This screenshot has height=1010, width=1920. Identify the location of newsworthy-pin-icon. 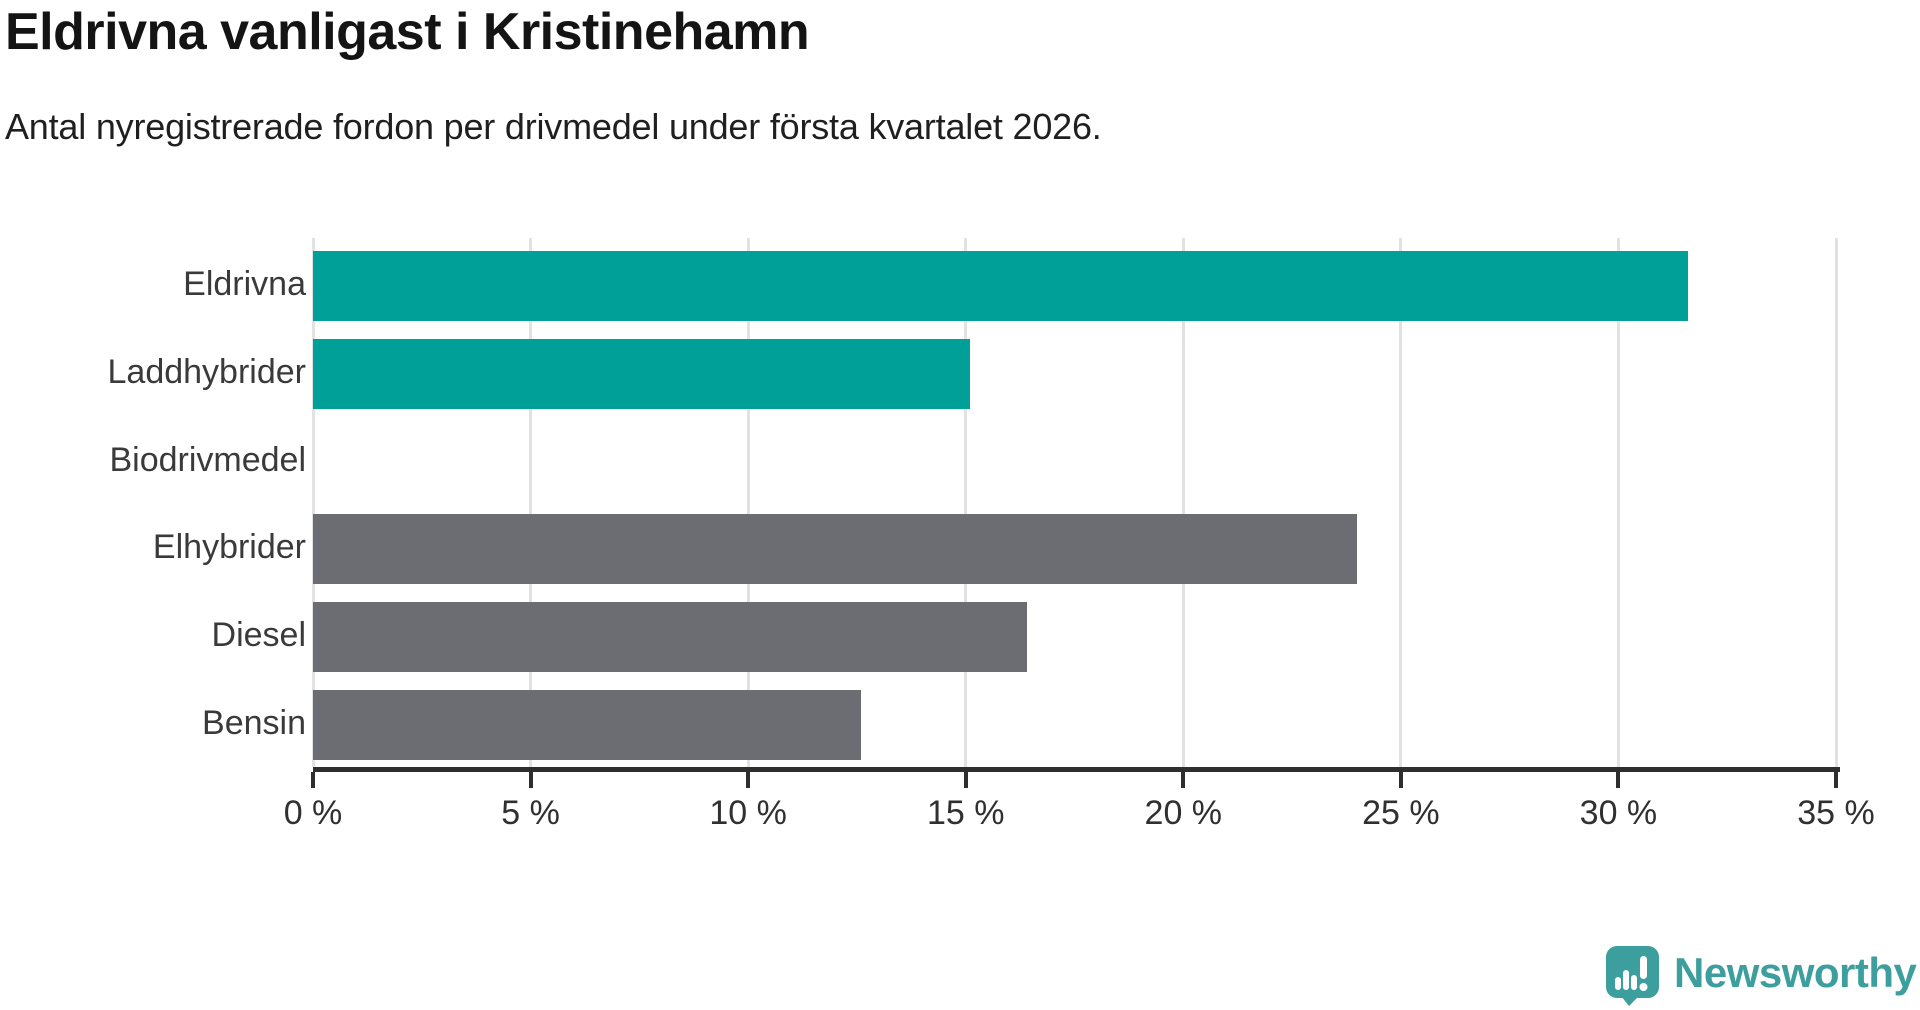
(1632, 976).